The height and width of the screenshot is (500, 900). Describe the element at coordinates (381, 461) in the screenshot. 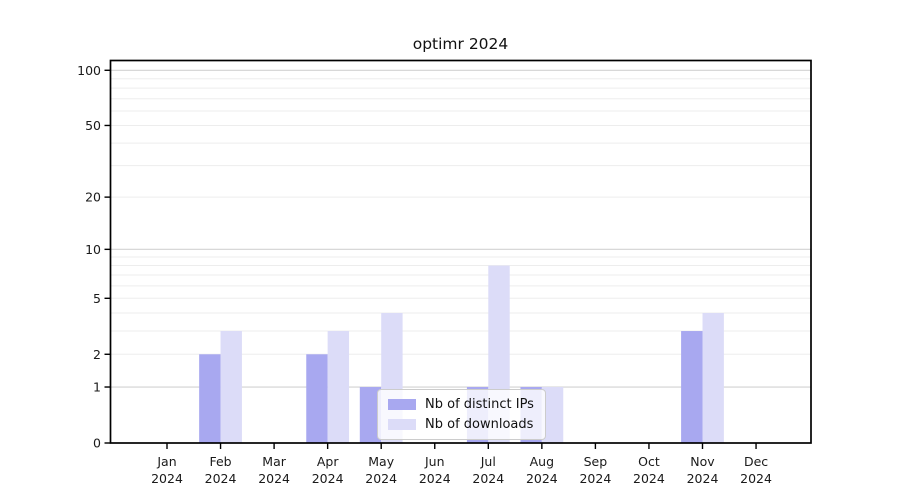

I see `x-tick-label-month: May` at that location.